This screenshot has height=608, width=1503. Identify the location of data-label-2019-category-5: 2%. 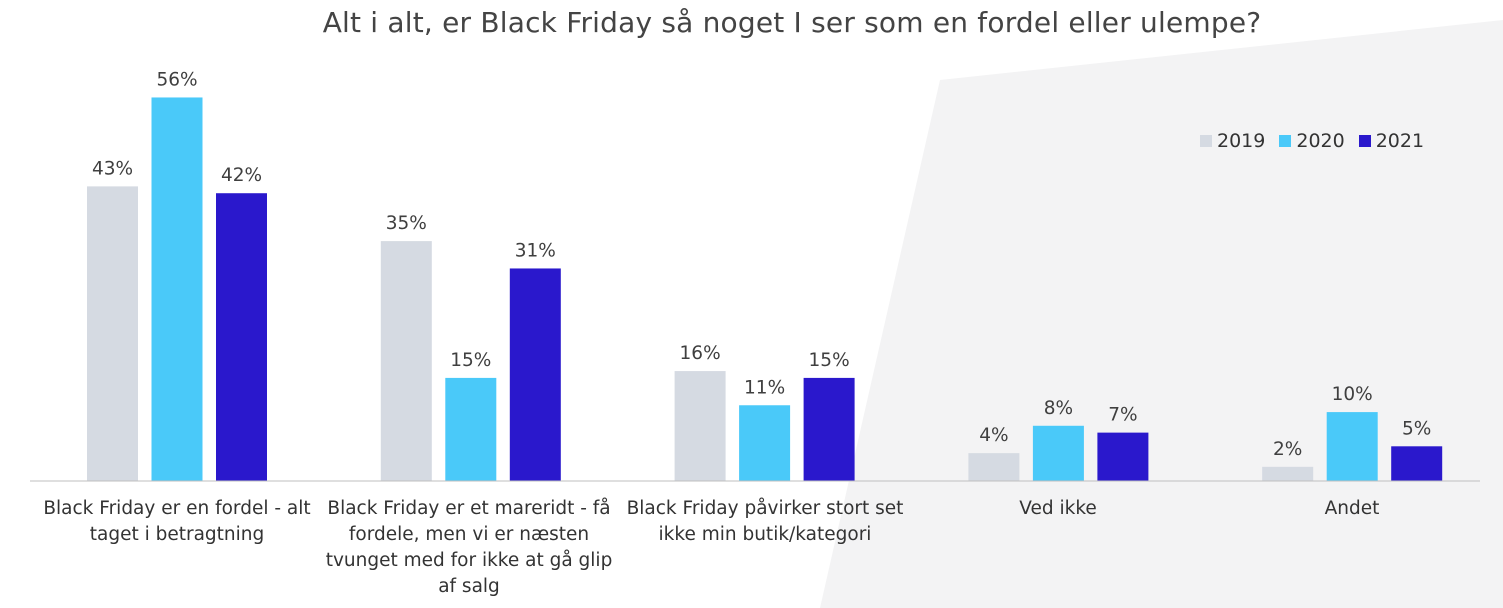
(1287, 449).